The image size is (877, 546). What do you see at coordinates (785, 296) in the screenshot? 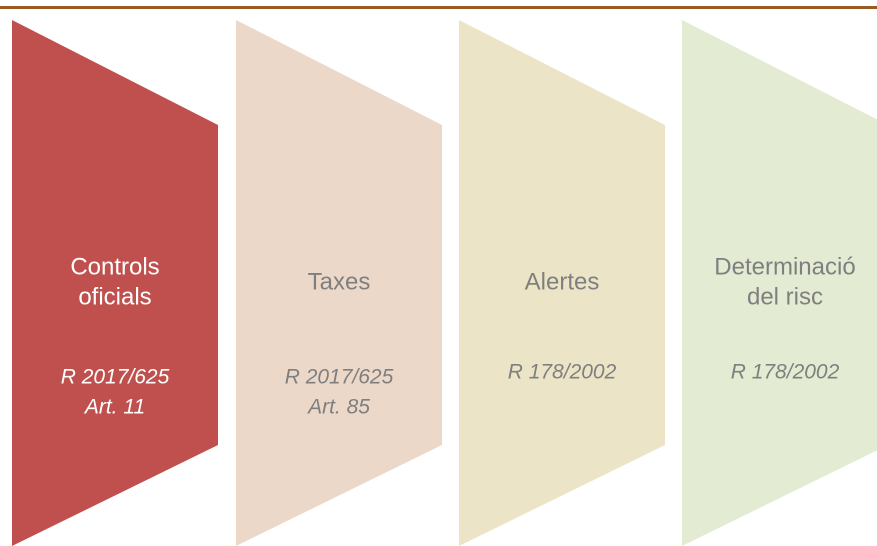
I see `step-label: del risc` at bounding box center [785, 296].